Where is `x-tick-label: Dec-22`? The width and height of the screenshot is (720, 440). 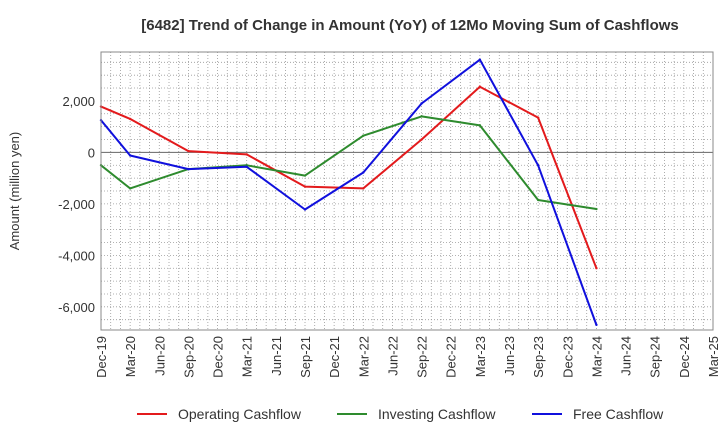 x-tick-label: Dec-22 is located at coordinates (451, 357).